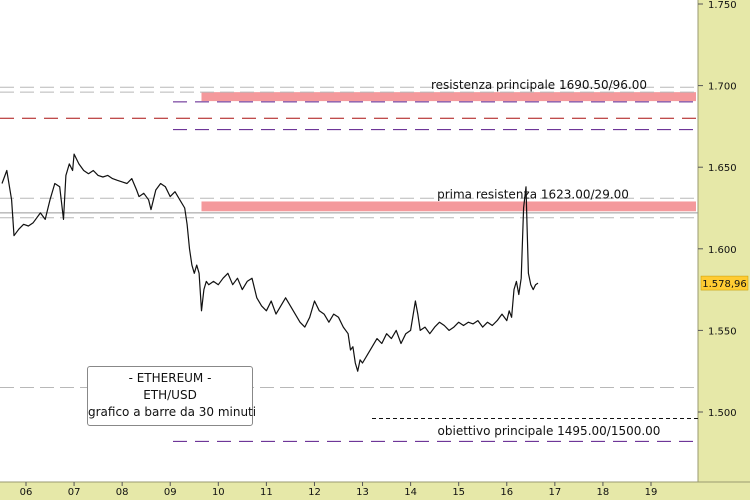 The height and width of the screenshot is (500, 750). What do you see at coordinates (170, 378) in the screenshot?
I see `info-box-line-1: - ETHEREUM -` at bounding box center [170, 378].